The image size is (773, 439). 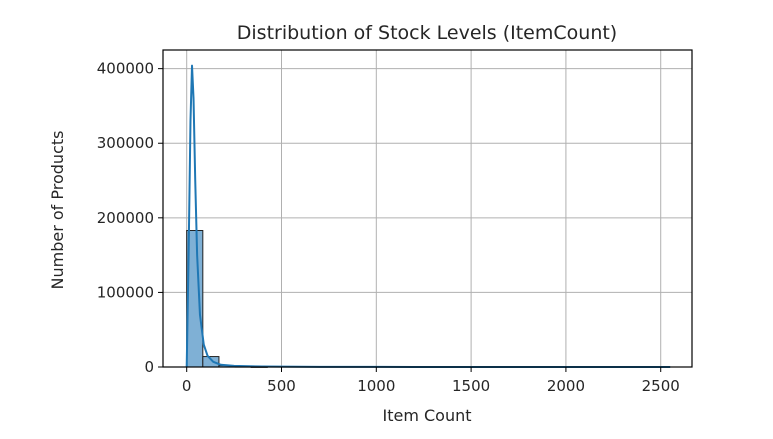 What do you see at coordinates (376, 386) in the screenshot?
I see `x-tick-label: 1000` at bounding box center [376, 386].